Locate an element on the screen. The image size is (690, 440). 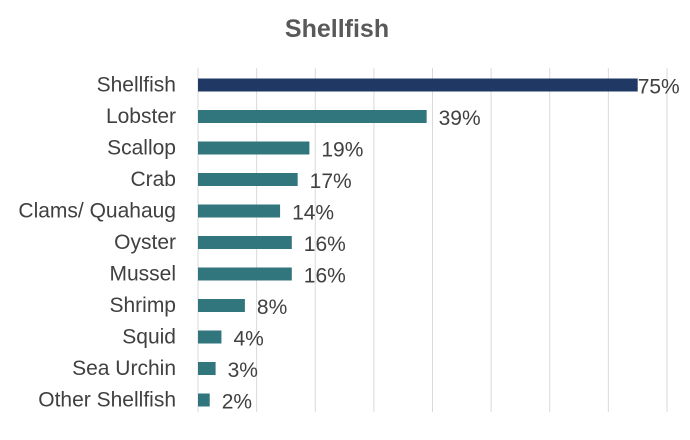
category-label: Shellfish is located at coordinates (136, 85).